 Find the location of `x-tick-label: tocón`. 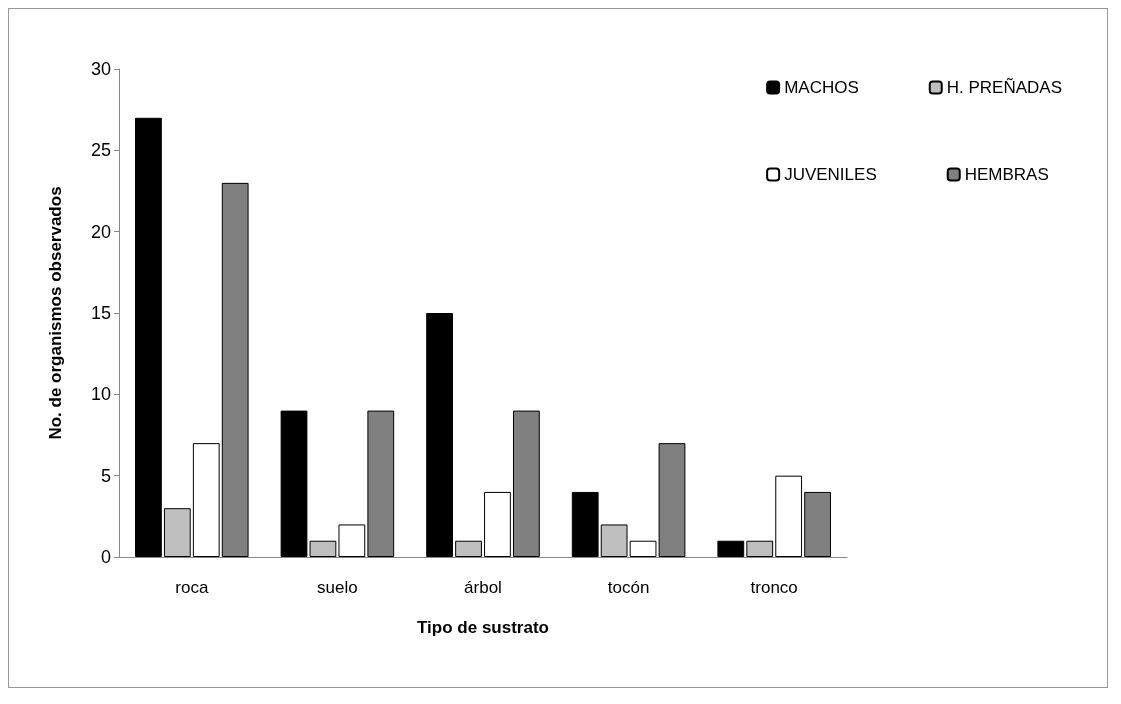

x-tick-label: tocón is located at coordinates (628, 587).